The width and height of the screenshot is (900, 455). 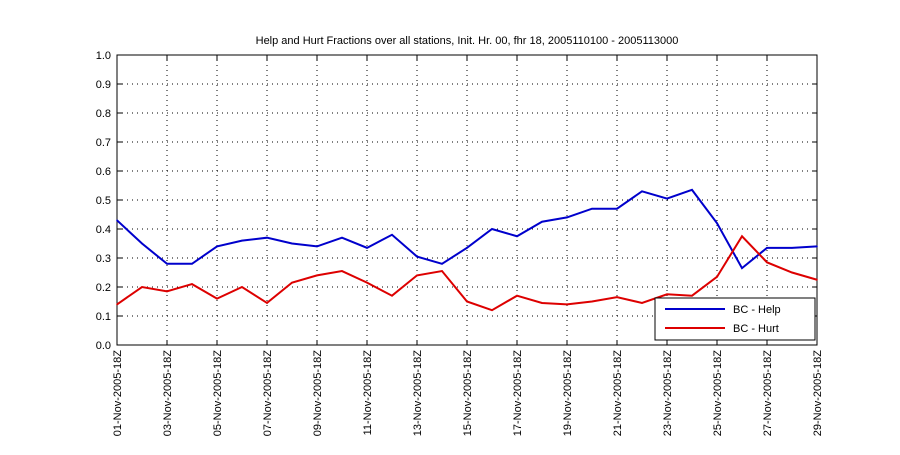 I want to click on x-tick-label: 17-Nov-2005-18Z, so click(x=518, y=393).